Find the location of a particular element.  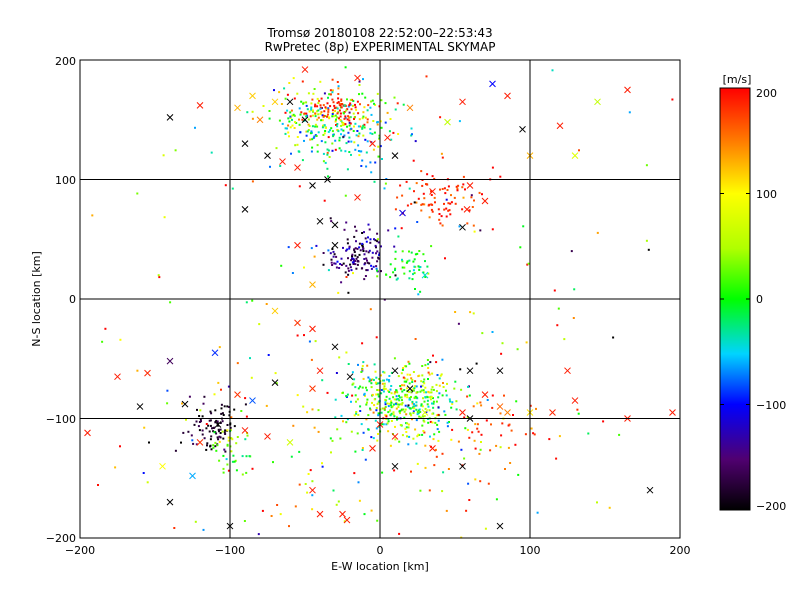

y-tick-label: 100 is located at coordinates (65, 180).